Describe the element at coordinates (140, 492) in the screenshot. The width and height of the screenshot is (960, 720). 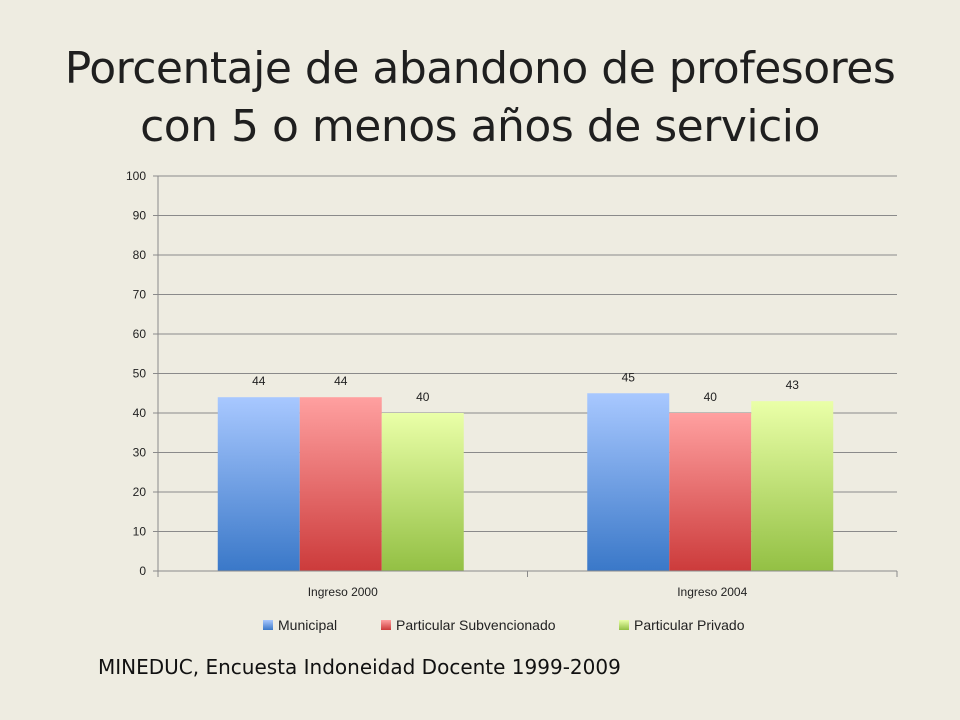
I see `y-tick-label: 20` at that location.